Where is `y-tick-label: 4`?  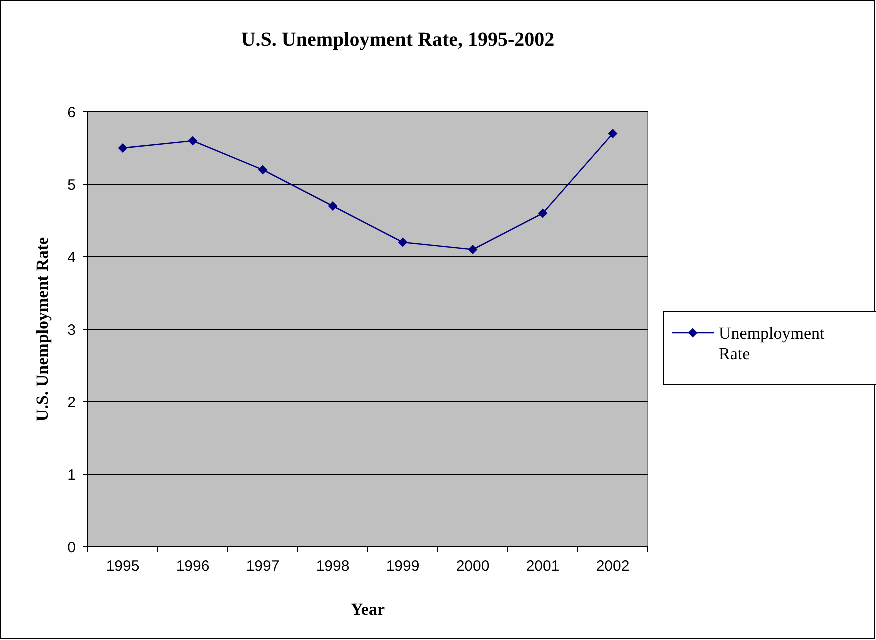 y-tick-label: 4 is located at coordinates (72, 257).